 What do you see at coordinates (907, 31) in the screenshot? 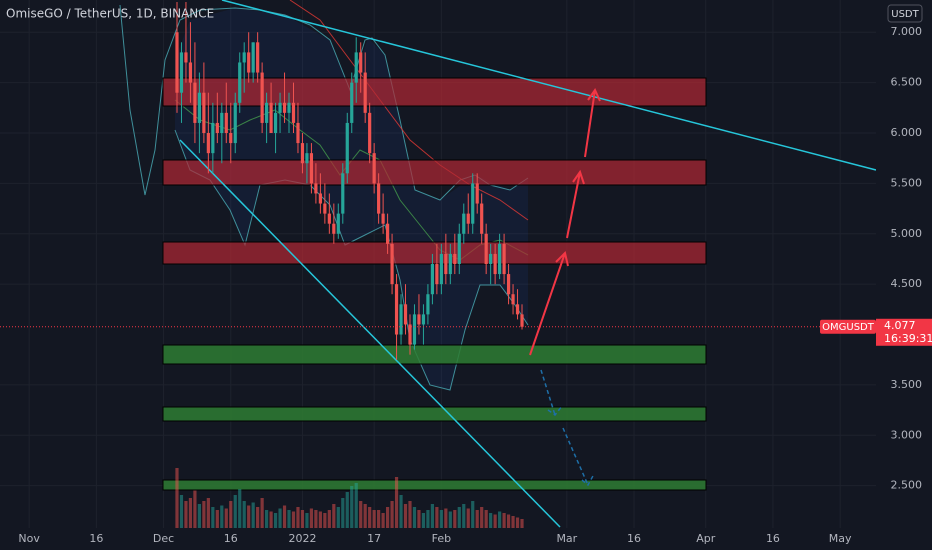
I see `y-tick-label: 7.000` at bounding box center [907, 31].